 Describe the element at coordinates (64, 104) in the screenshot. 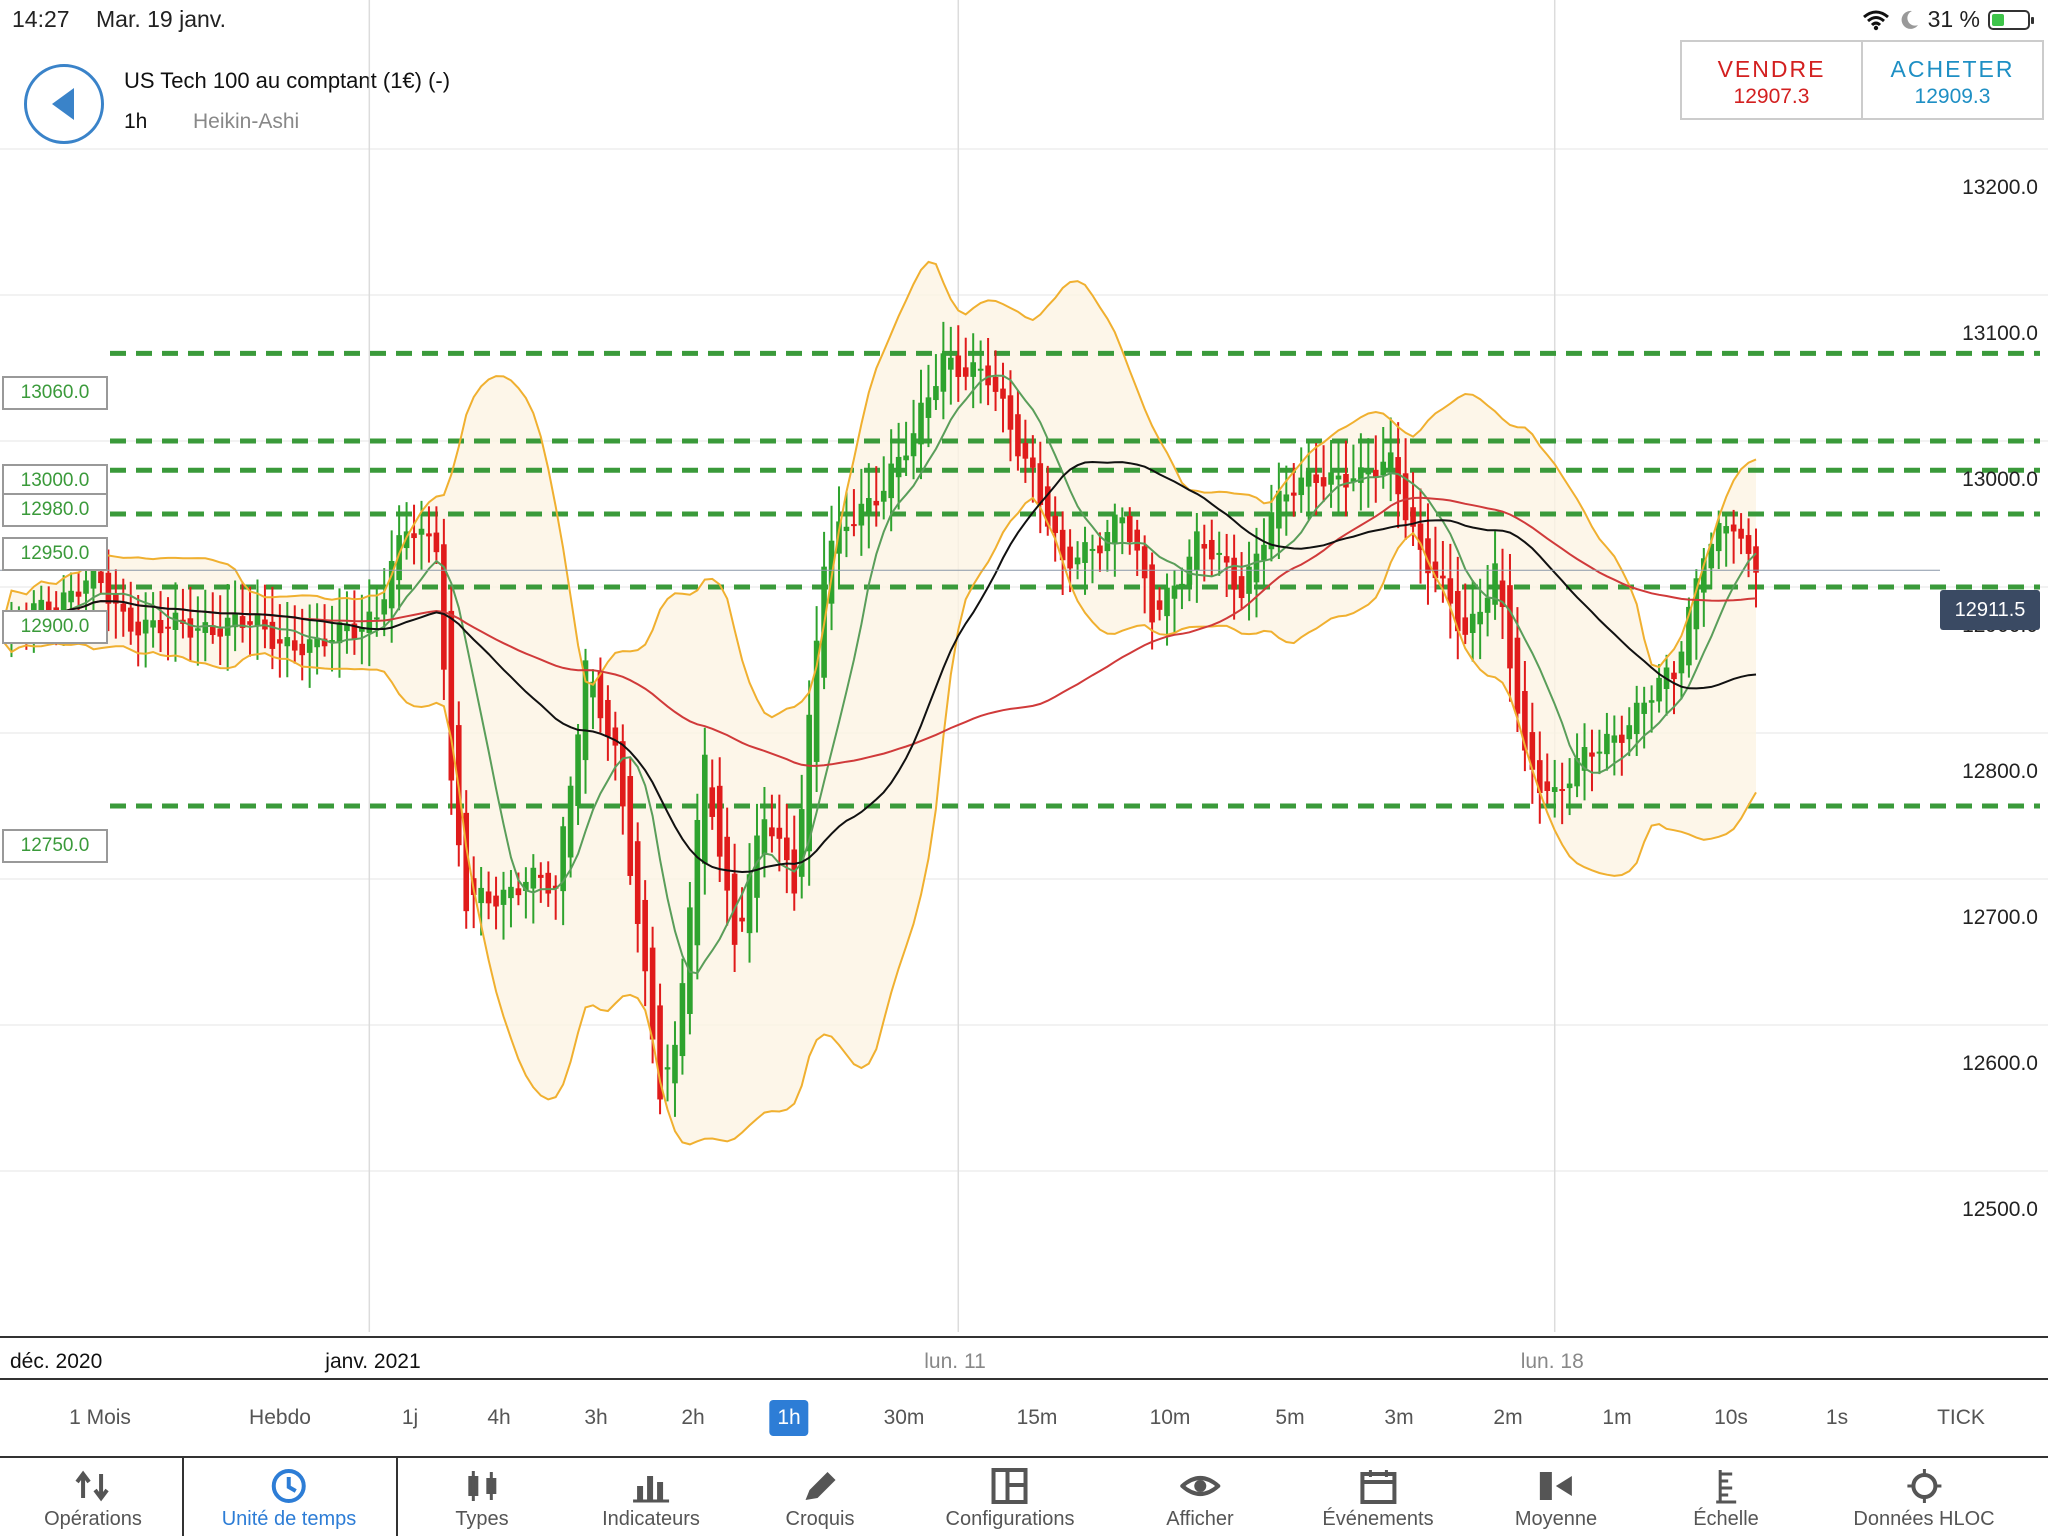

I see `back-button` at that location.